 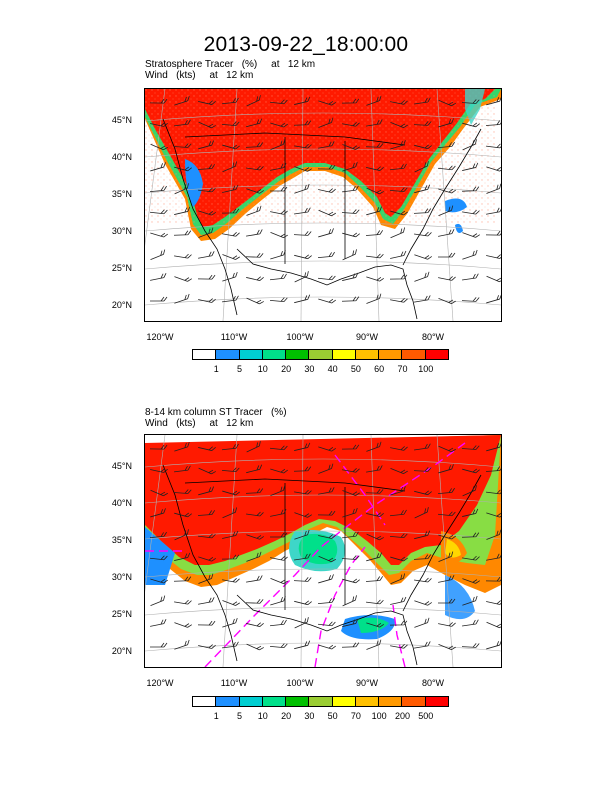 What do you see at coordinates (433, 337) in the screenshot?
I see `lon-label: 80°W` at bounding box center [433, 337].